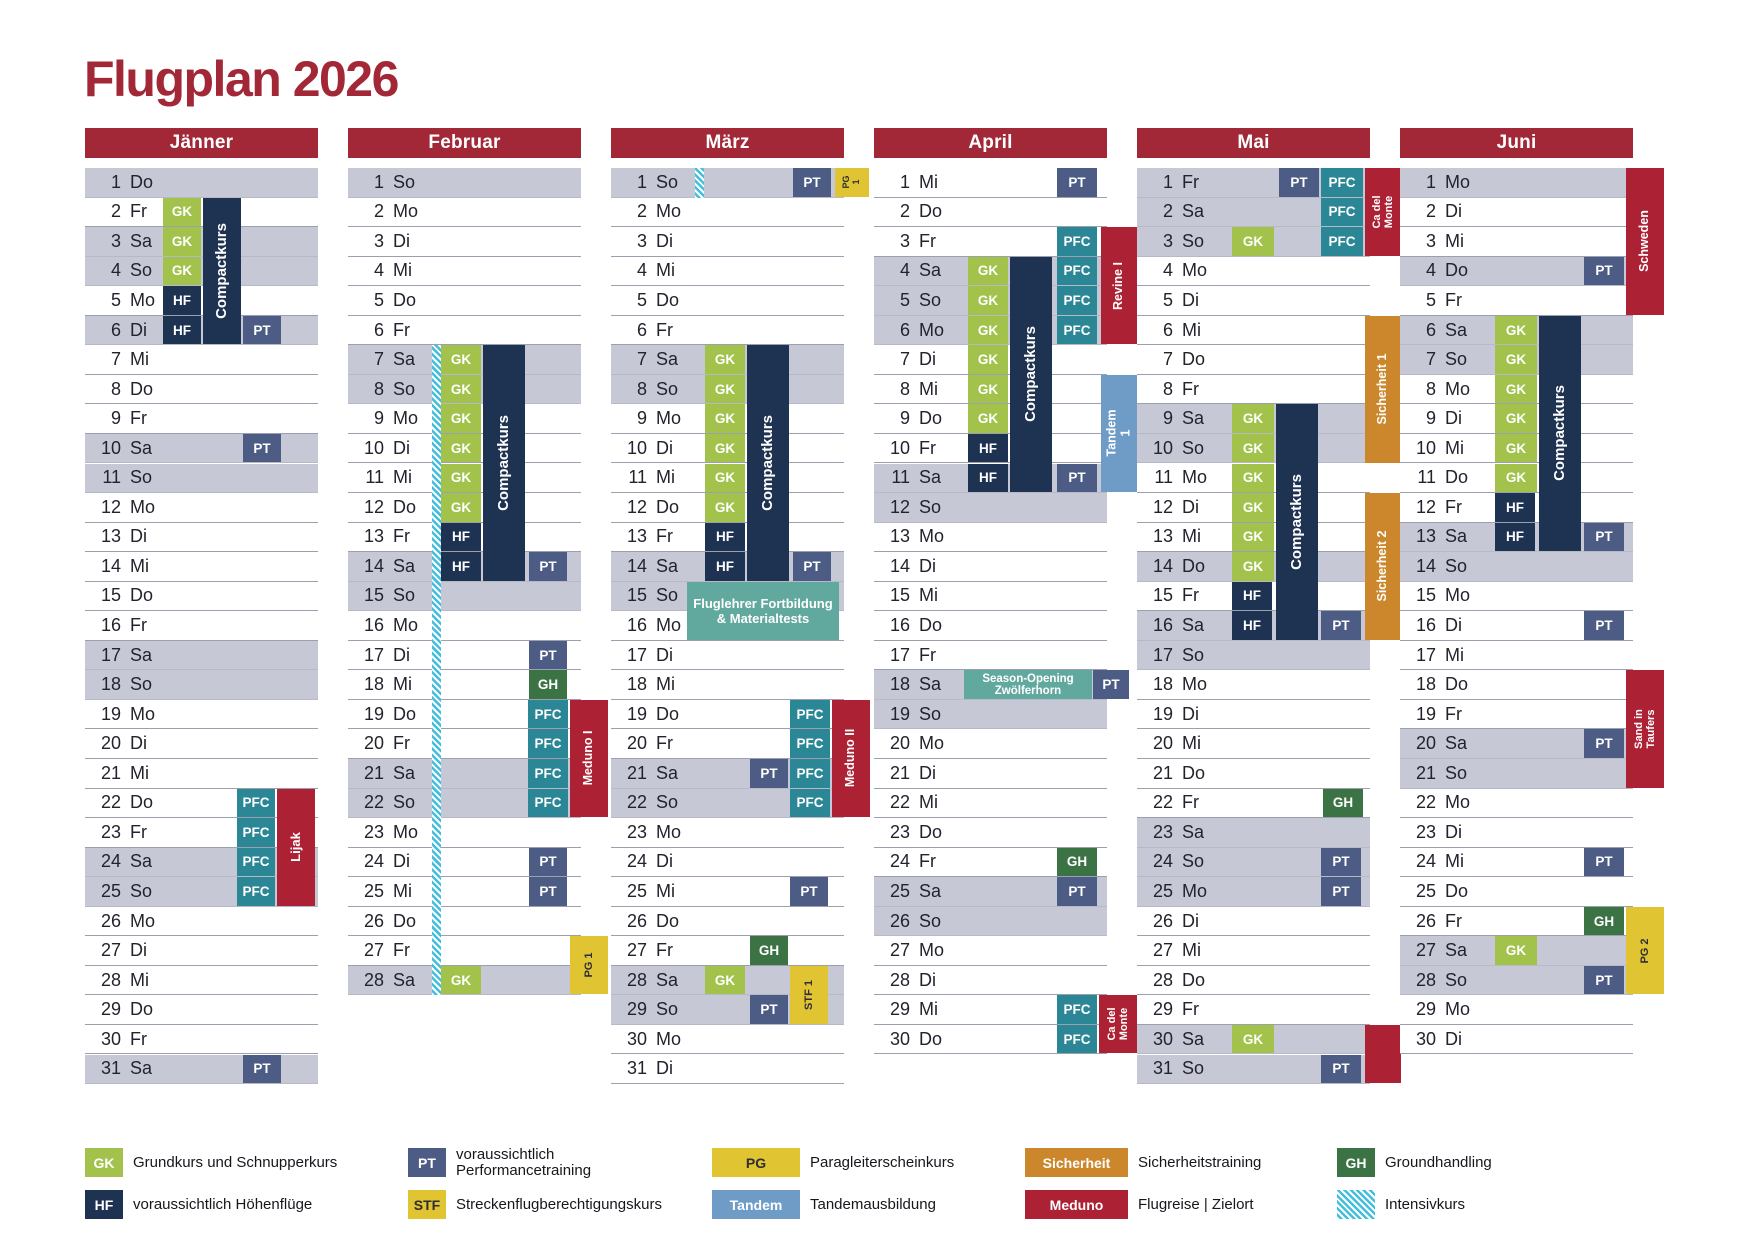 Image resolution: width=1753 pixels, height=1240 pixels. Describe the element at coordinates (1253, 980) in the screenshot. I see `day-row: 28 Do` at that location.